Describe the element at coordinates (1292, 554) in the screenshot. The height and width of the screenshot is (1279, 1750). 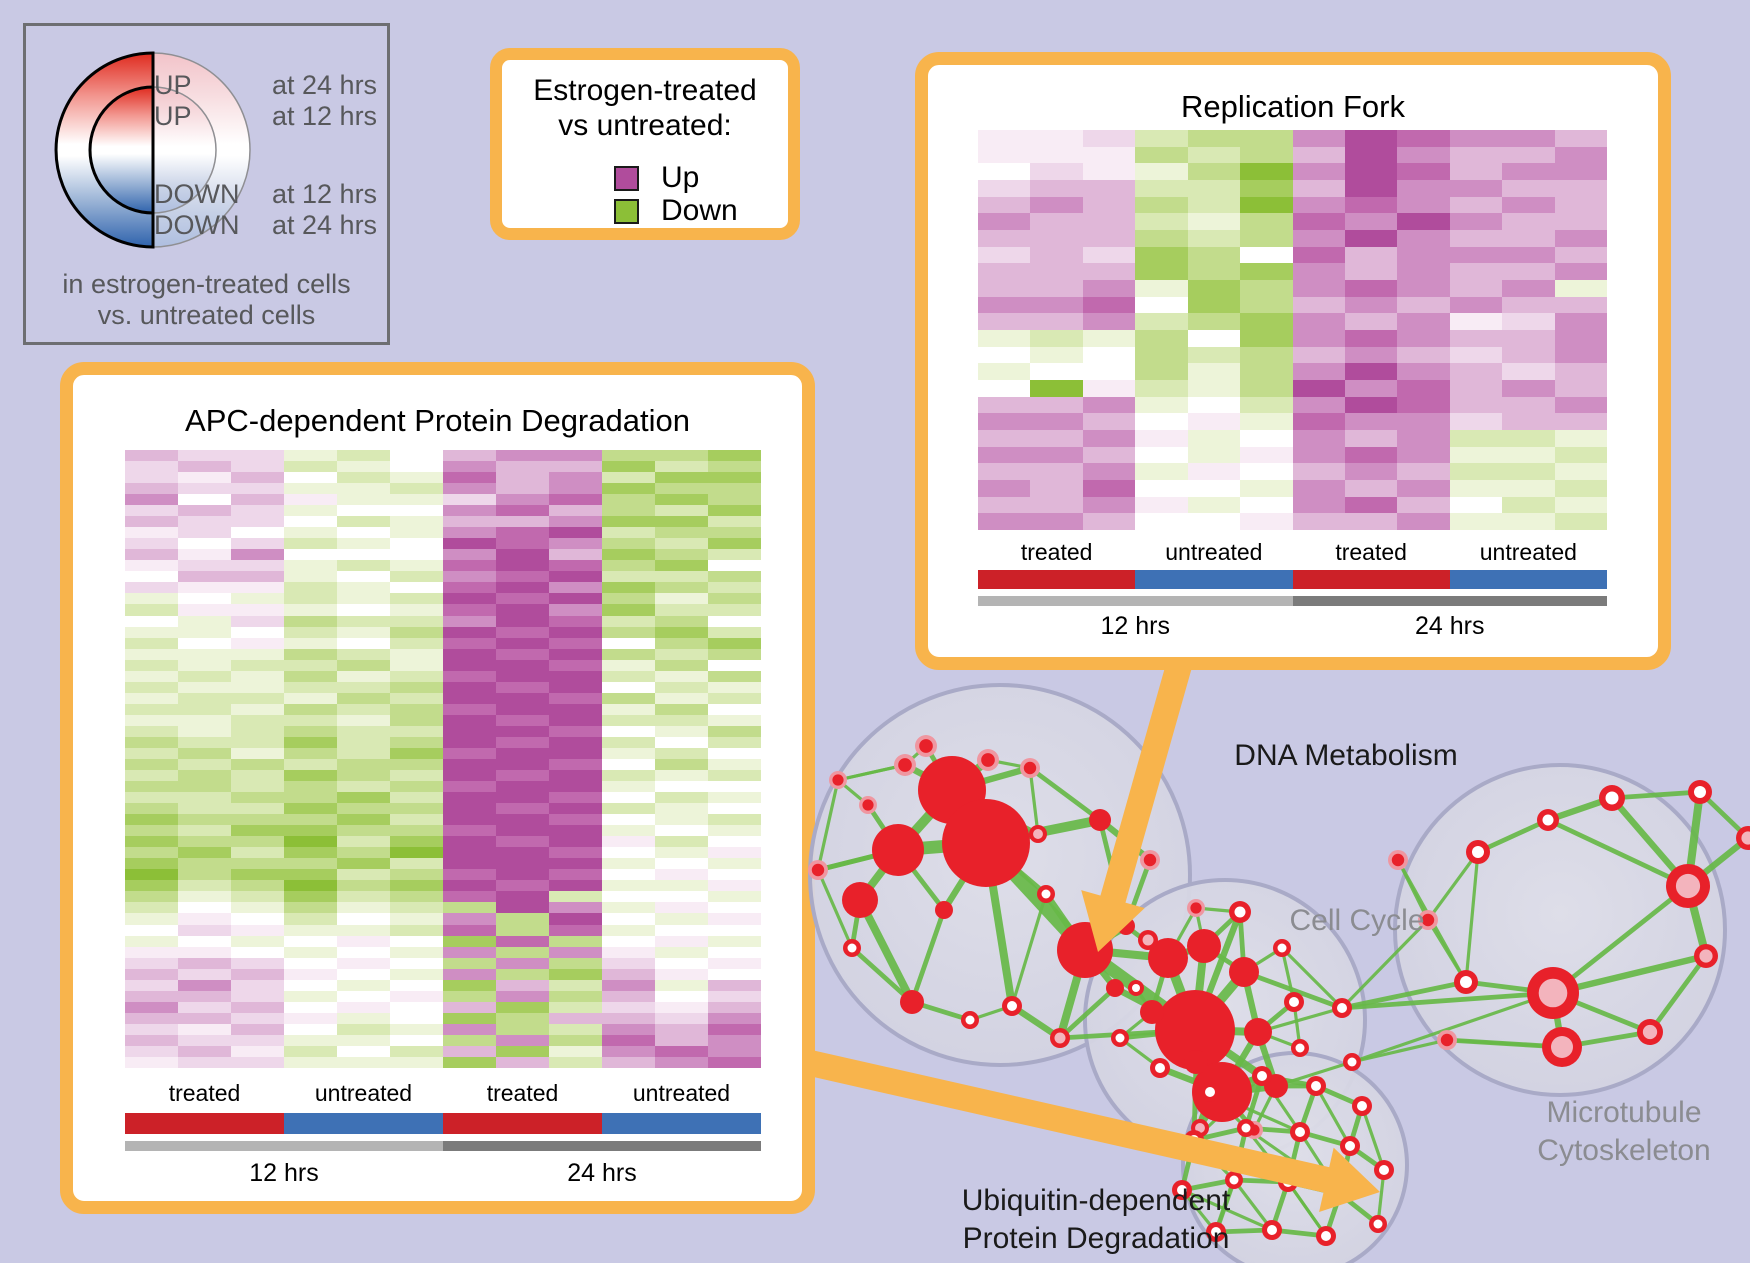
I see `replication-fork-group-labels: treated untreated treated untreated` at that location.